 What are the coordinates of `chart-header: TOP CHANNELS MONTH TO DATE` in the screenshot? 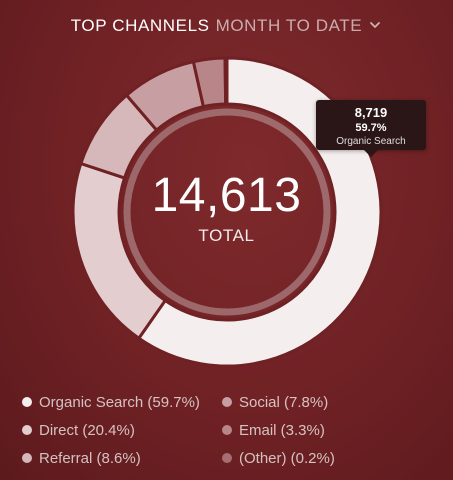 It's located at (226, 26).